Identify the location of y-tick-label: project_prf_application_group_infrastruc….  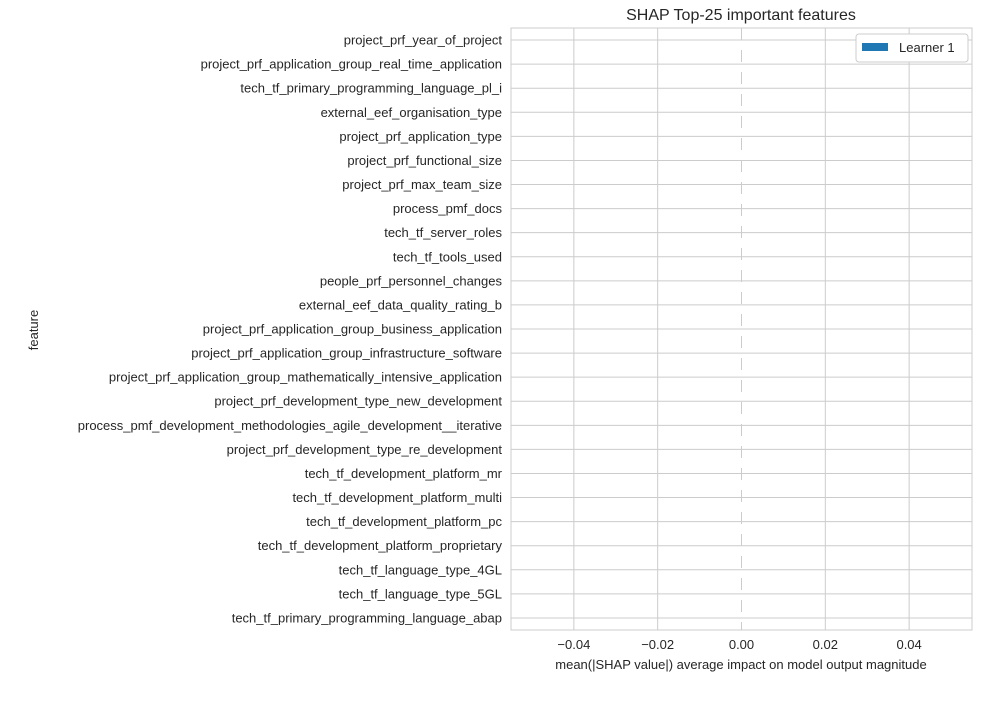
(346, 353).